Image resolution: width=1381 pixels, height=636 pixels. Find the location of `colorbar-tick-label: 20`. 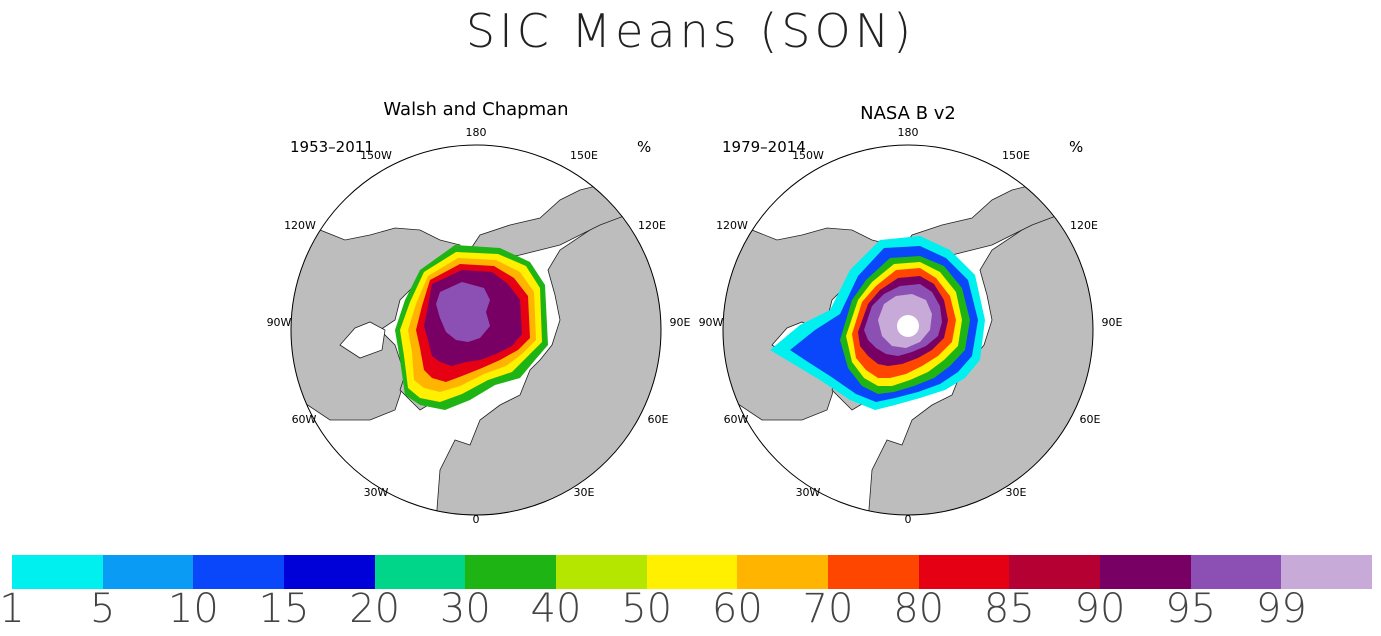

colorbar-tick-label: 20 is located at coordinates (375, 609).